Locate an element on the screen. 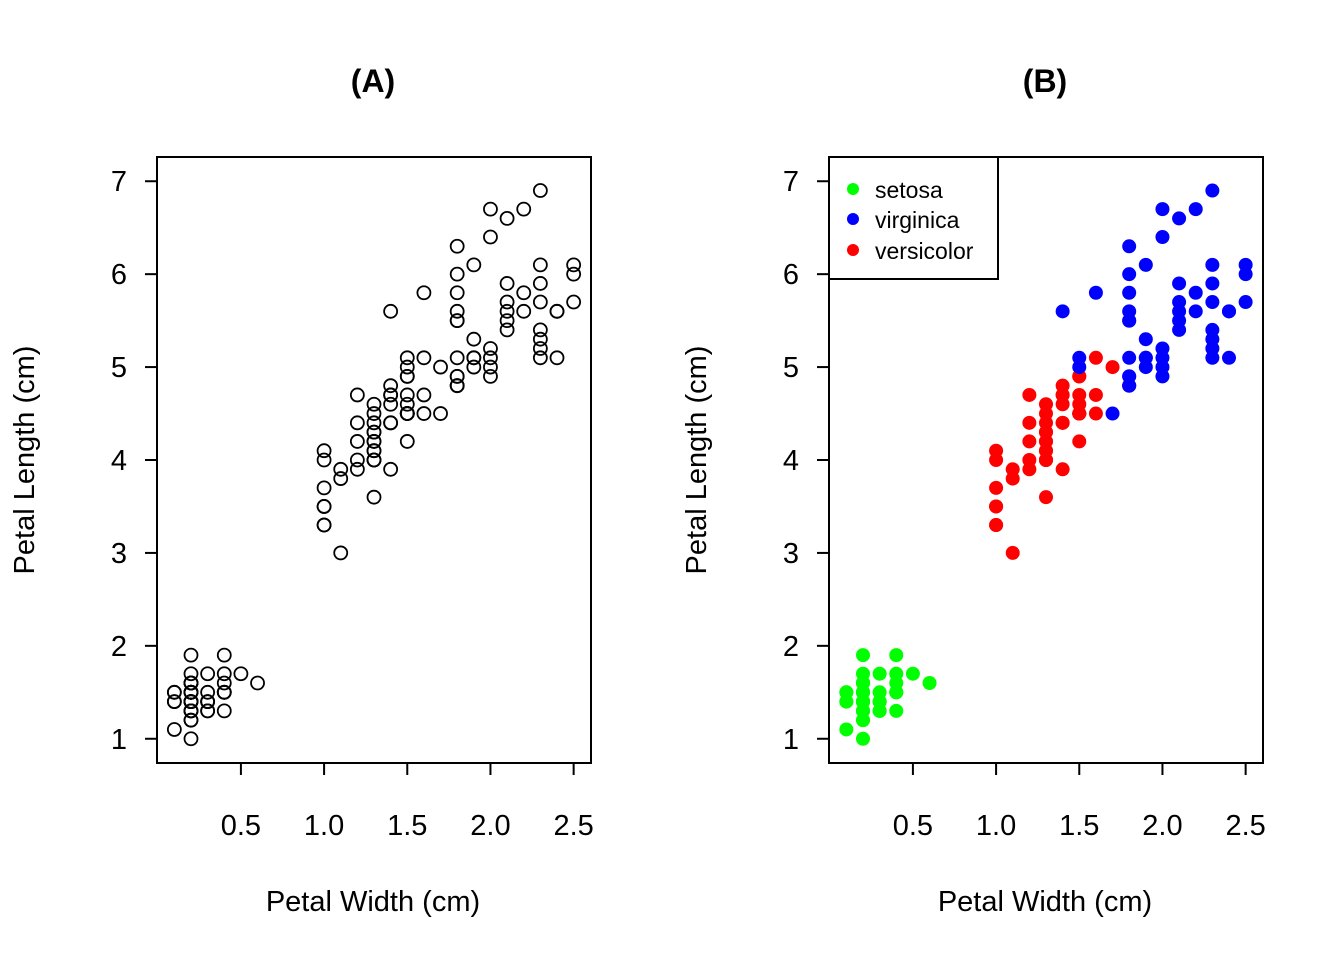  panel-a-y-tick-label: 1 is located at coordinates (119, 740).